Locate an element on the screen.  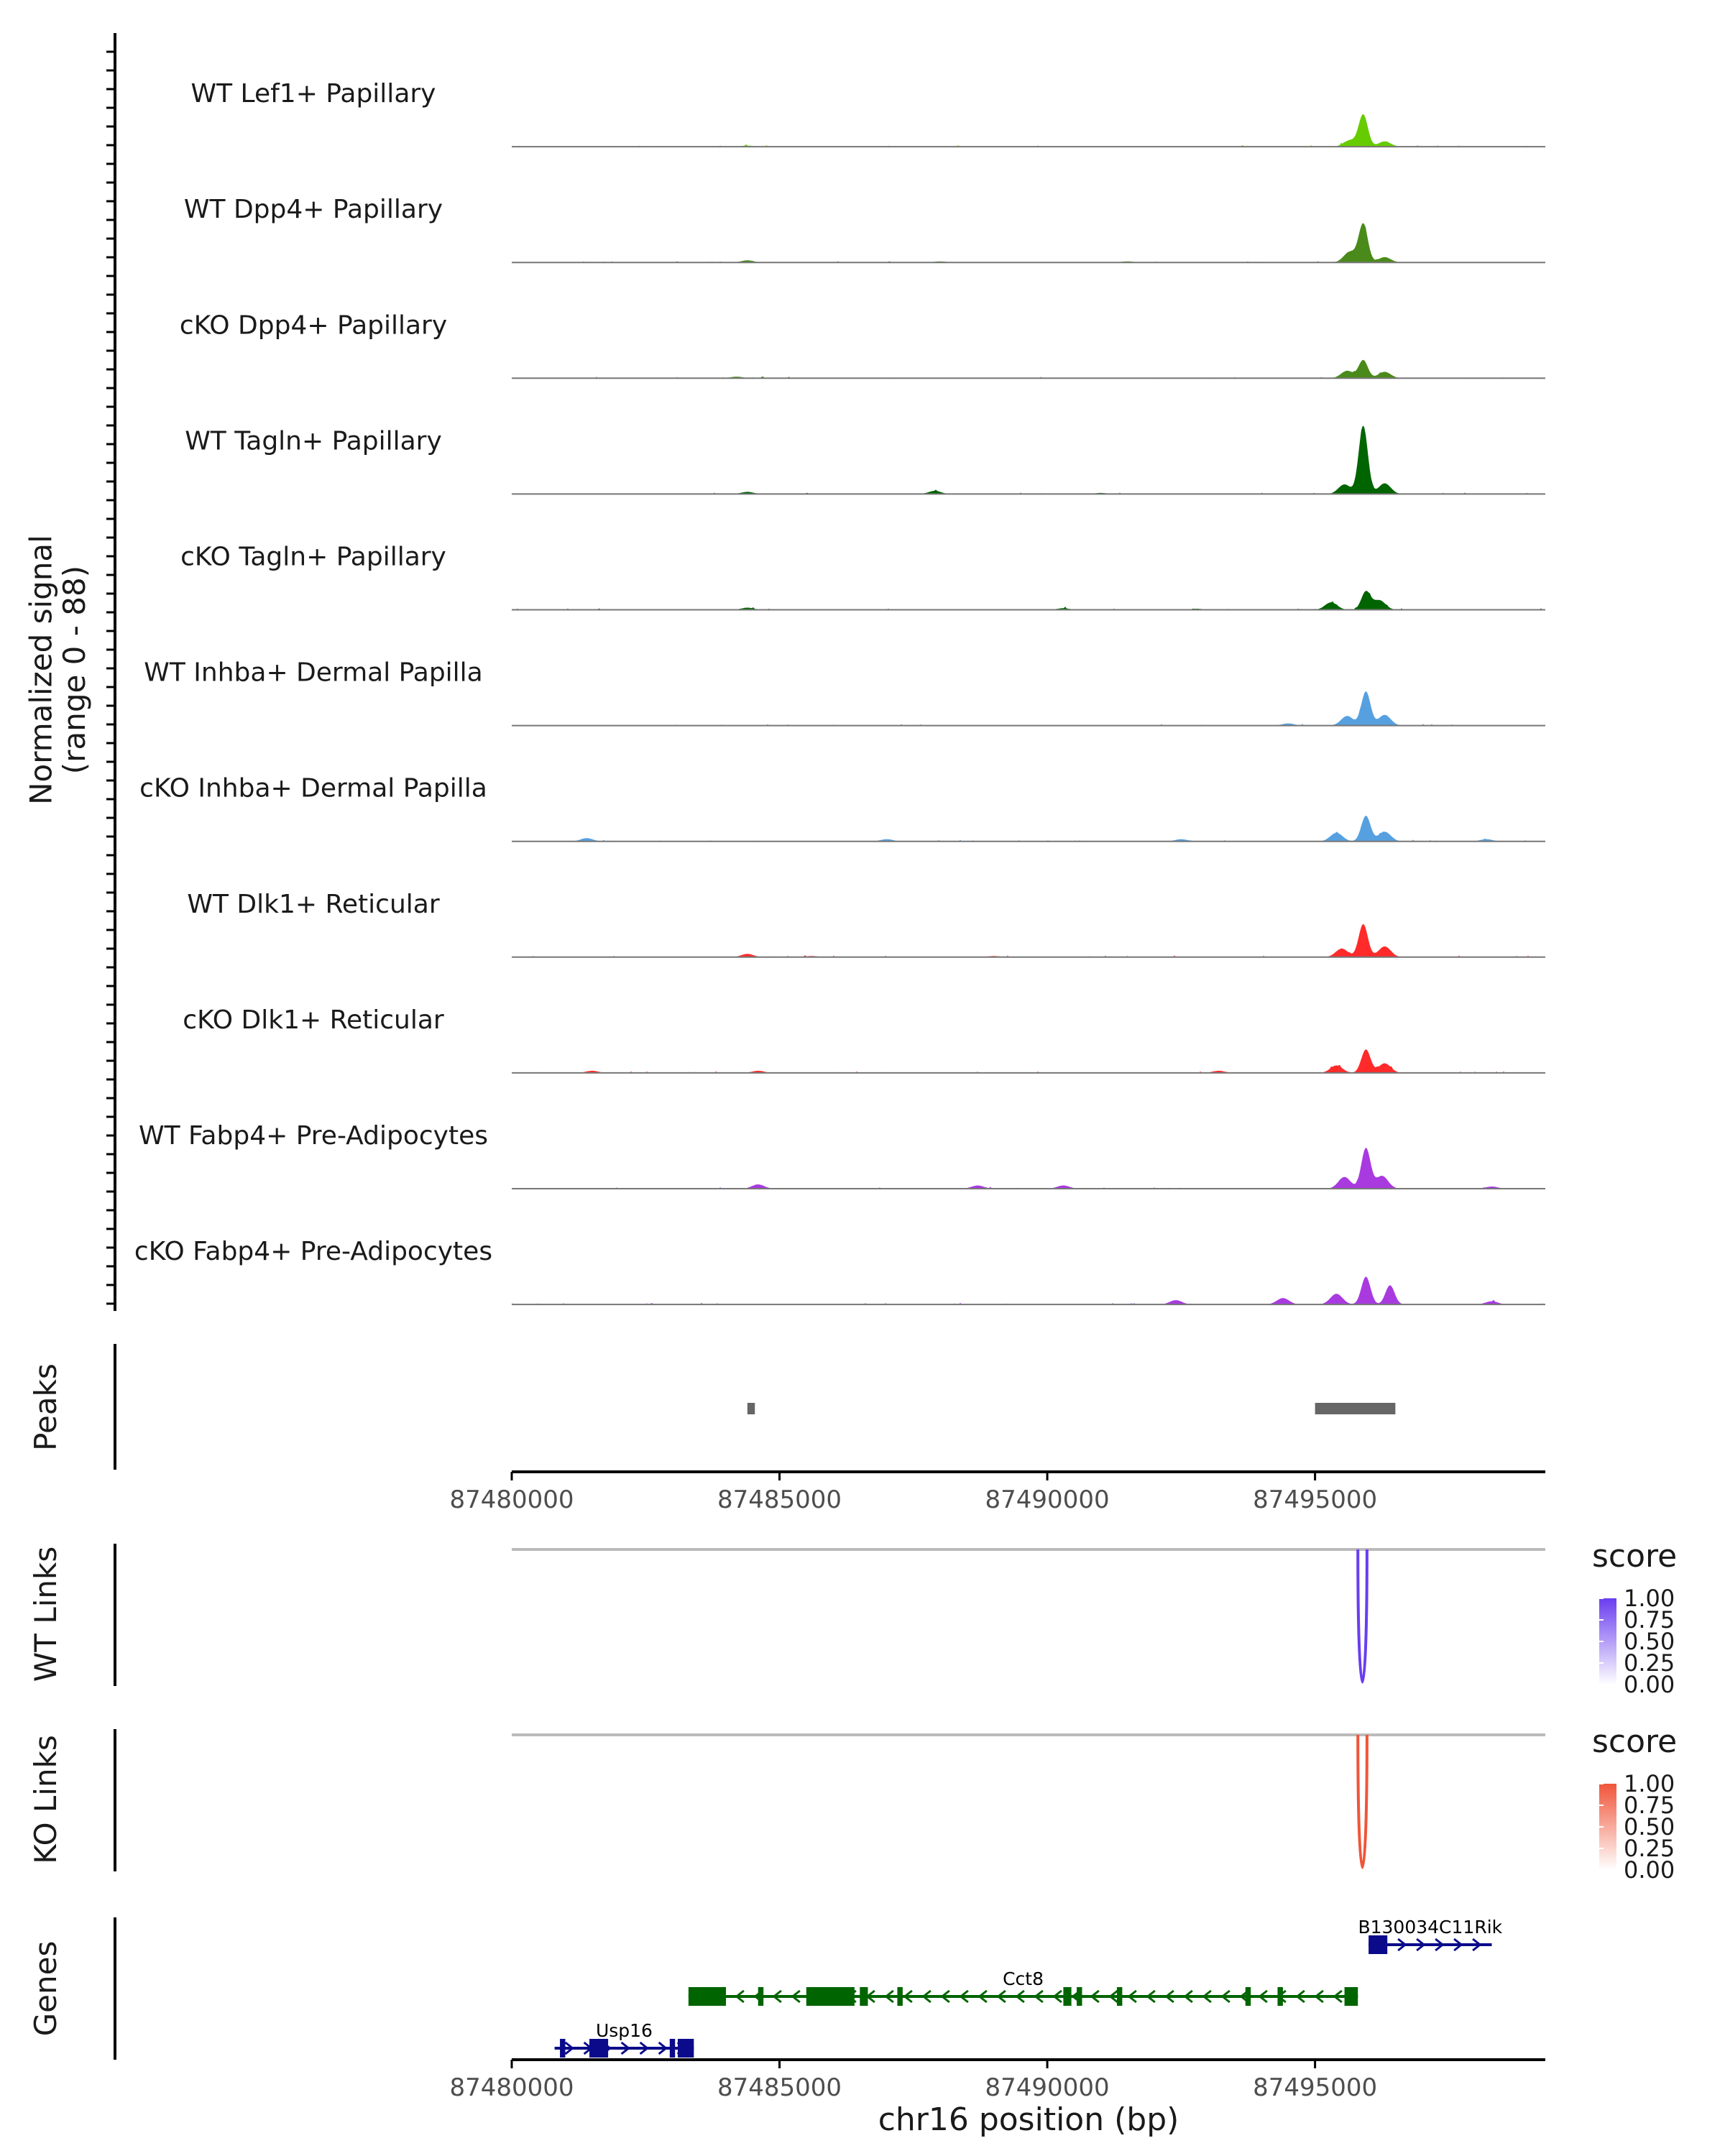
coverage-track: WT Lef1+ Papillary is located at coordinates (868, 113).